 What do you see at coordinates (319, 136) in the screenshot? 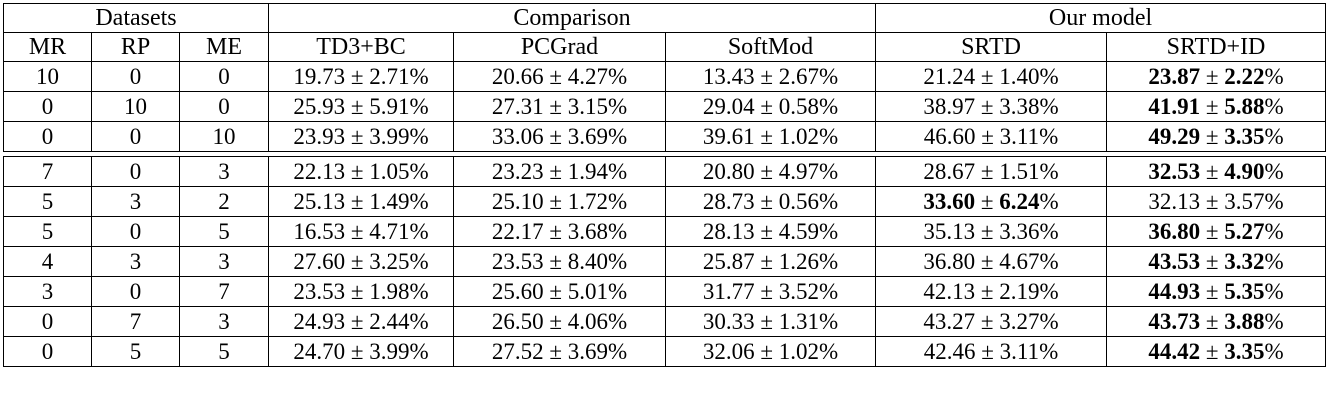
I see `mean-value: 23.93` at bounding box center [319, 136].